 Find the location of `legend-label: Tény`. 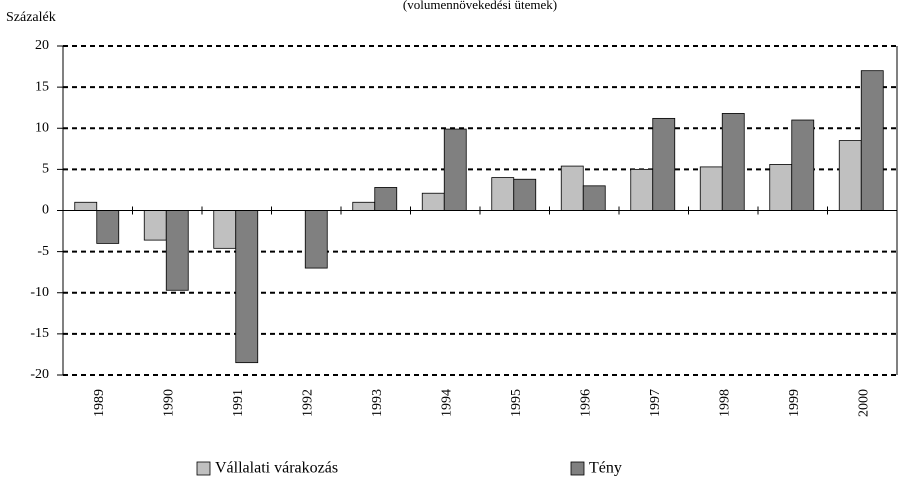

legend-label: Tény is located at coordinates (605, 468).